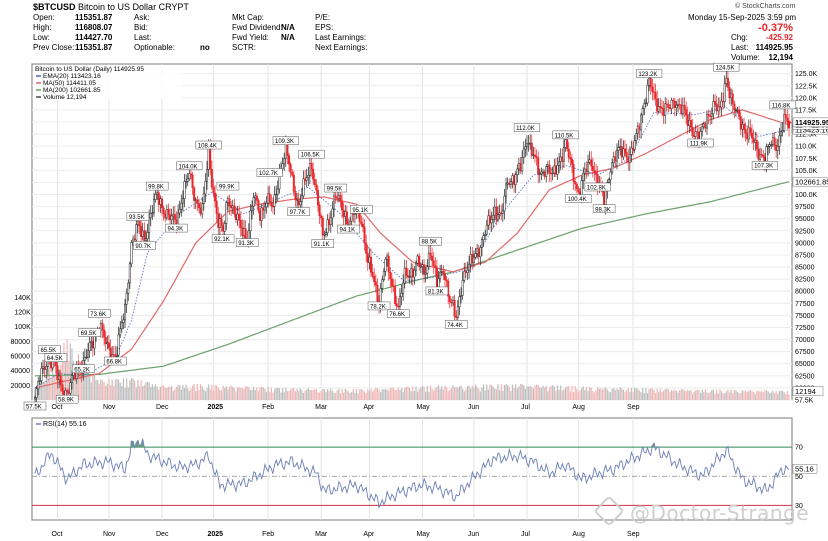  What do you see at coordinates (268, 174) in the screenshot?
I see `price-callout-label: 102.7K` at bounding box center [268, 174].